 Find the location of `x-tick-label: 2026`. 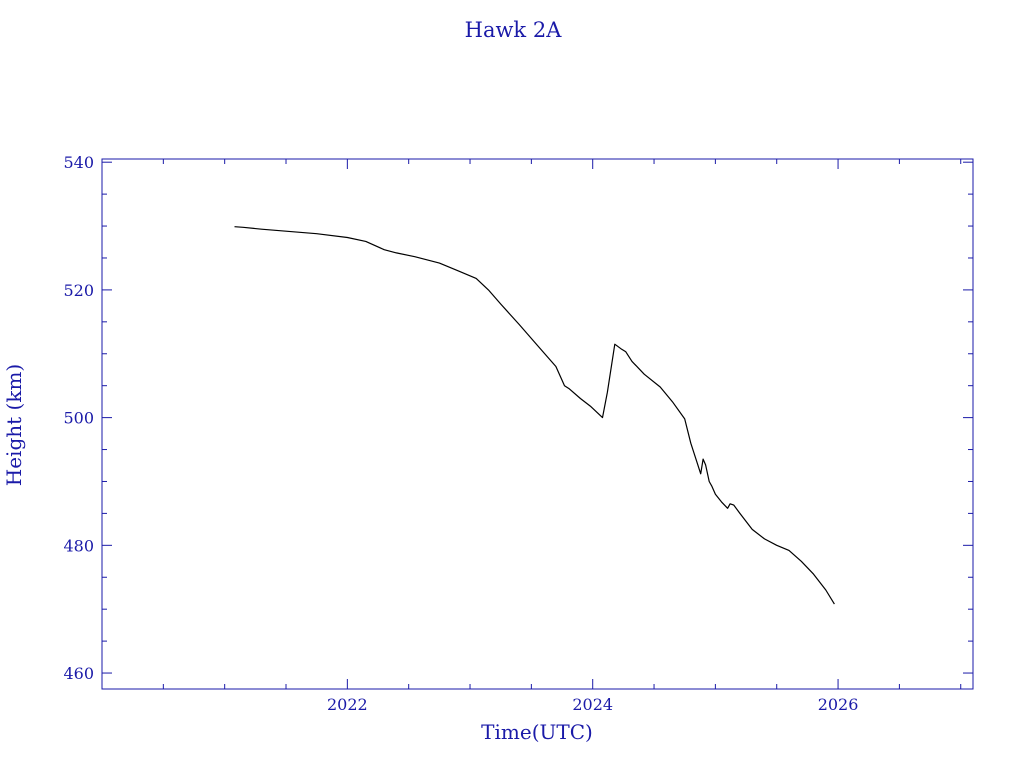

x-tick-label: 2026 is located at coordinates (838, 704).